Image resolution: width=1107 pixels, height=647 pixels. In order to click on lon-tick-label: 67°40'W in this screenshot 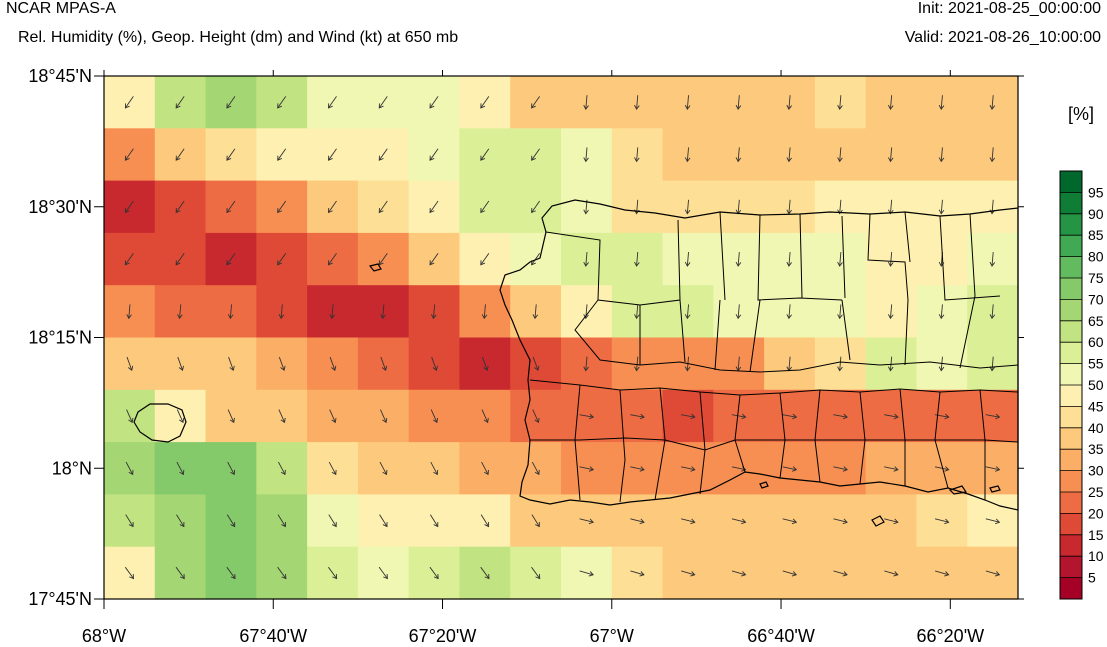, I will do `click(273, 636)`.